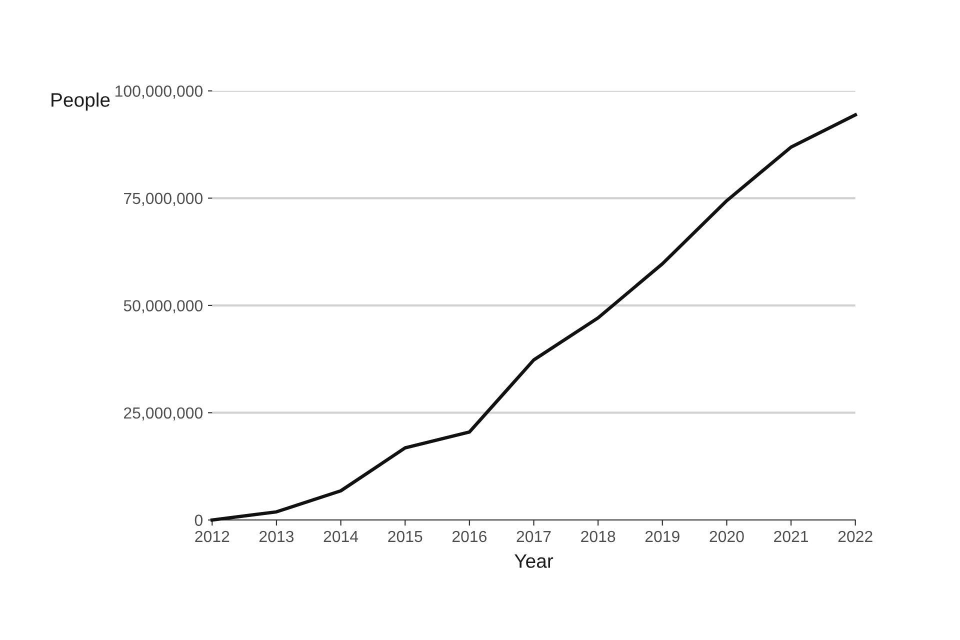 This screenshot has width=960, height=640. Describe the element at coordinates (598, 536) in the screenshot. I see `x-tick-label: 2018` at that location.